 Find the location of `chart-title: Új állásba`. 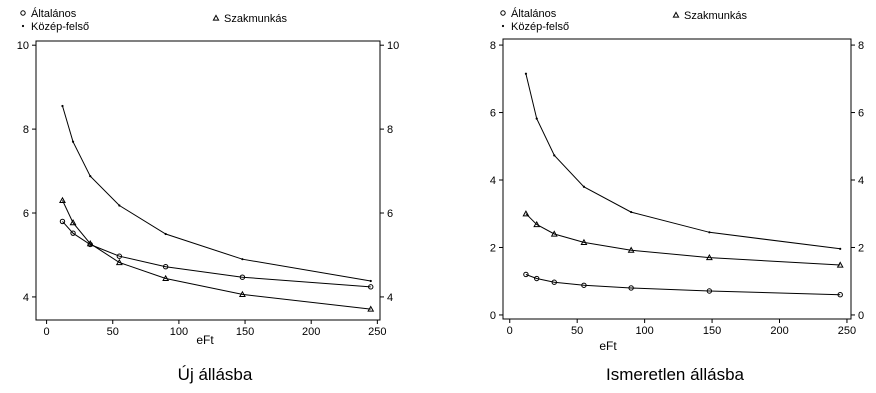

chart-title: Új állásba is located at coordinates (215, 374).